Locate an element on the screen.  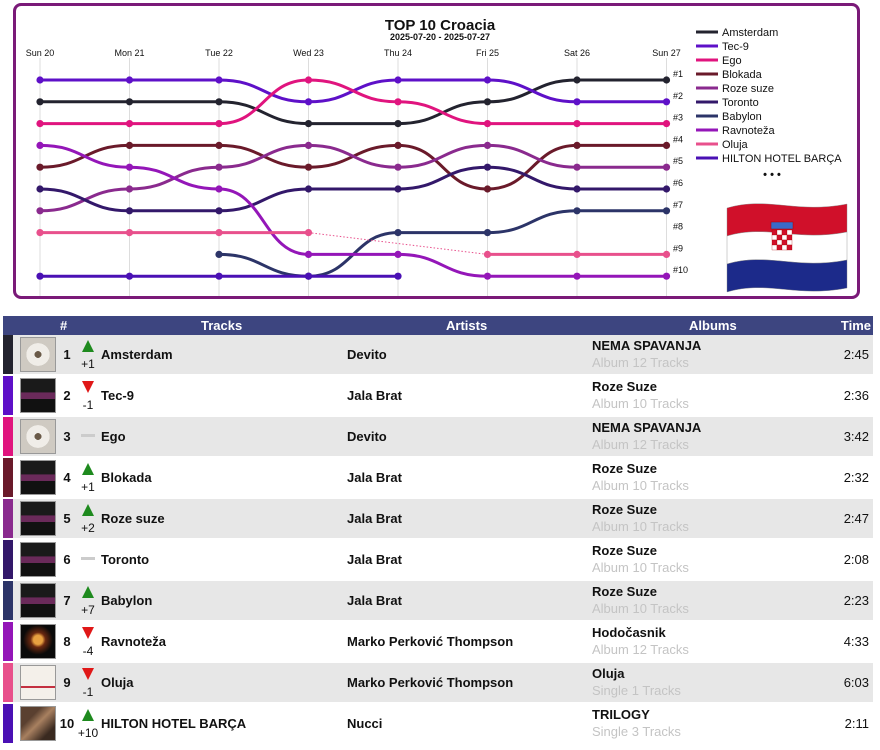
artist-name: Nucci is located at coordinates (365, 723).